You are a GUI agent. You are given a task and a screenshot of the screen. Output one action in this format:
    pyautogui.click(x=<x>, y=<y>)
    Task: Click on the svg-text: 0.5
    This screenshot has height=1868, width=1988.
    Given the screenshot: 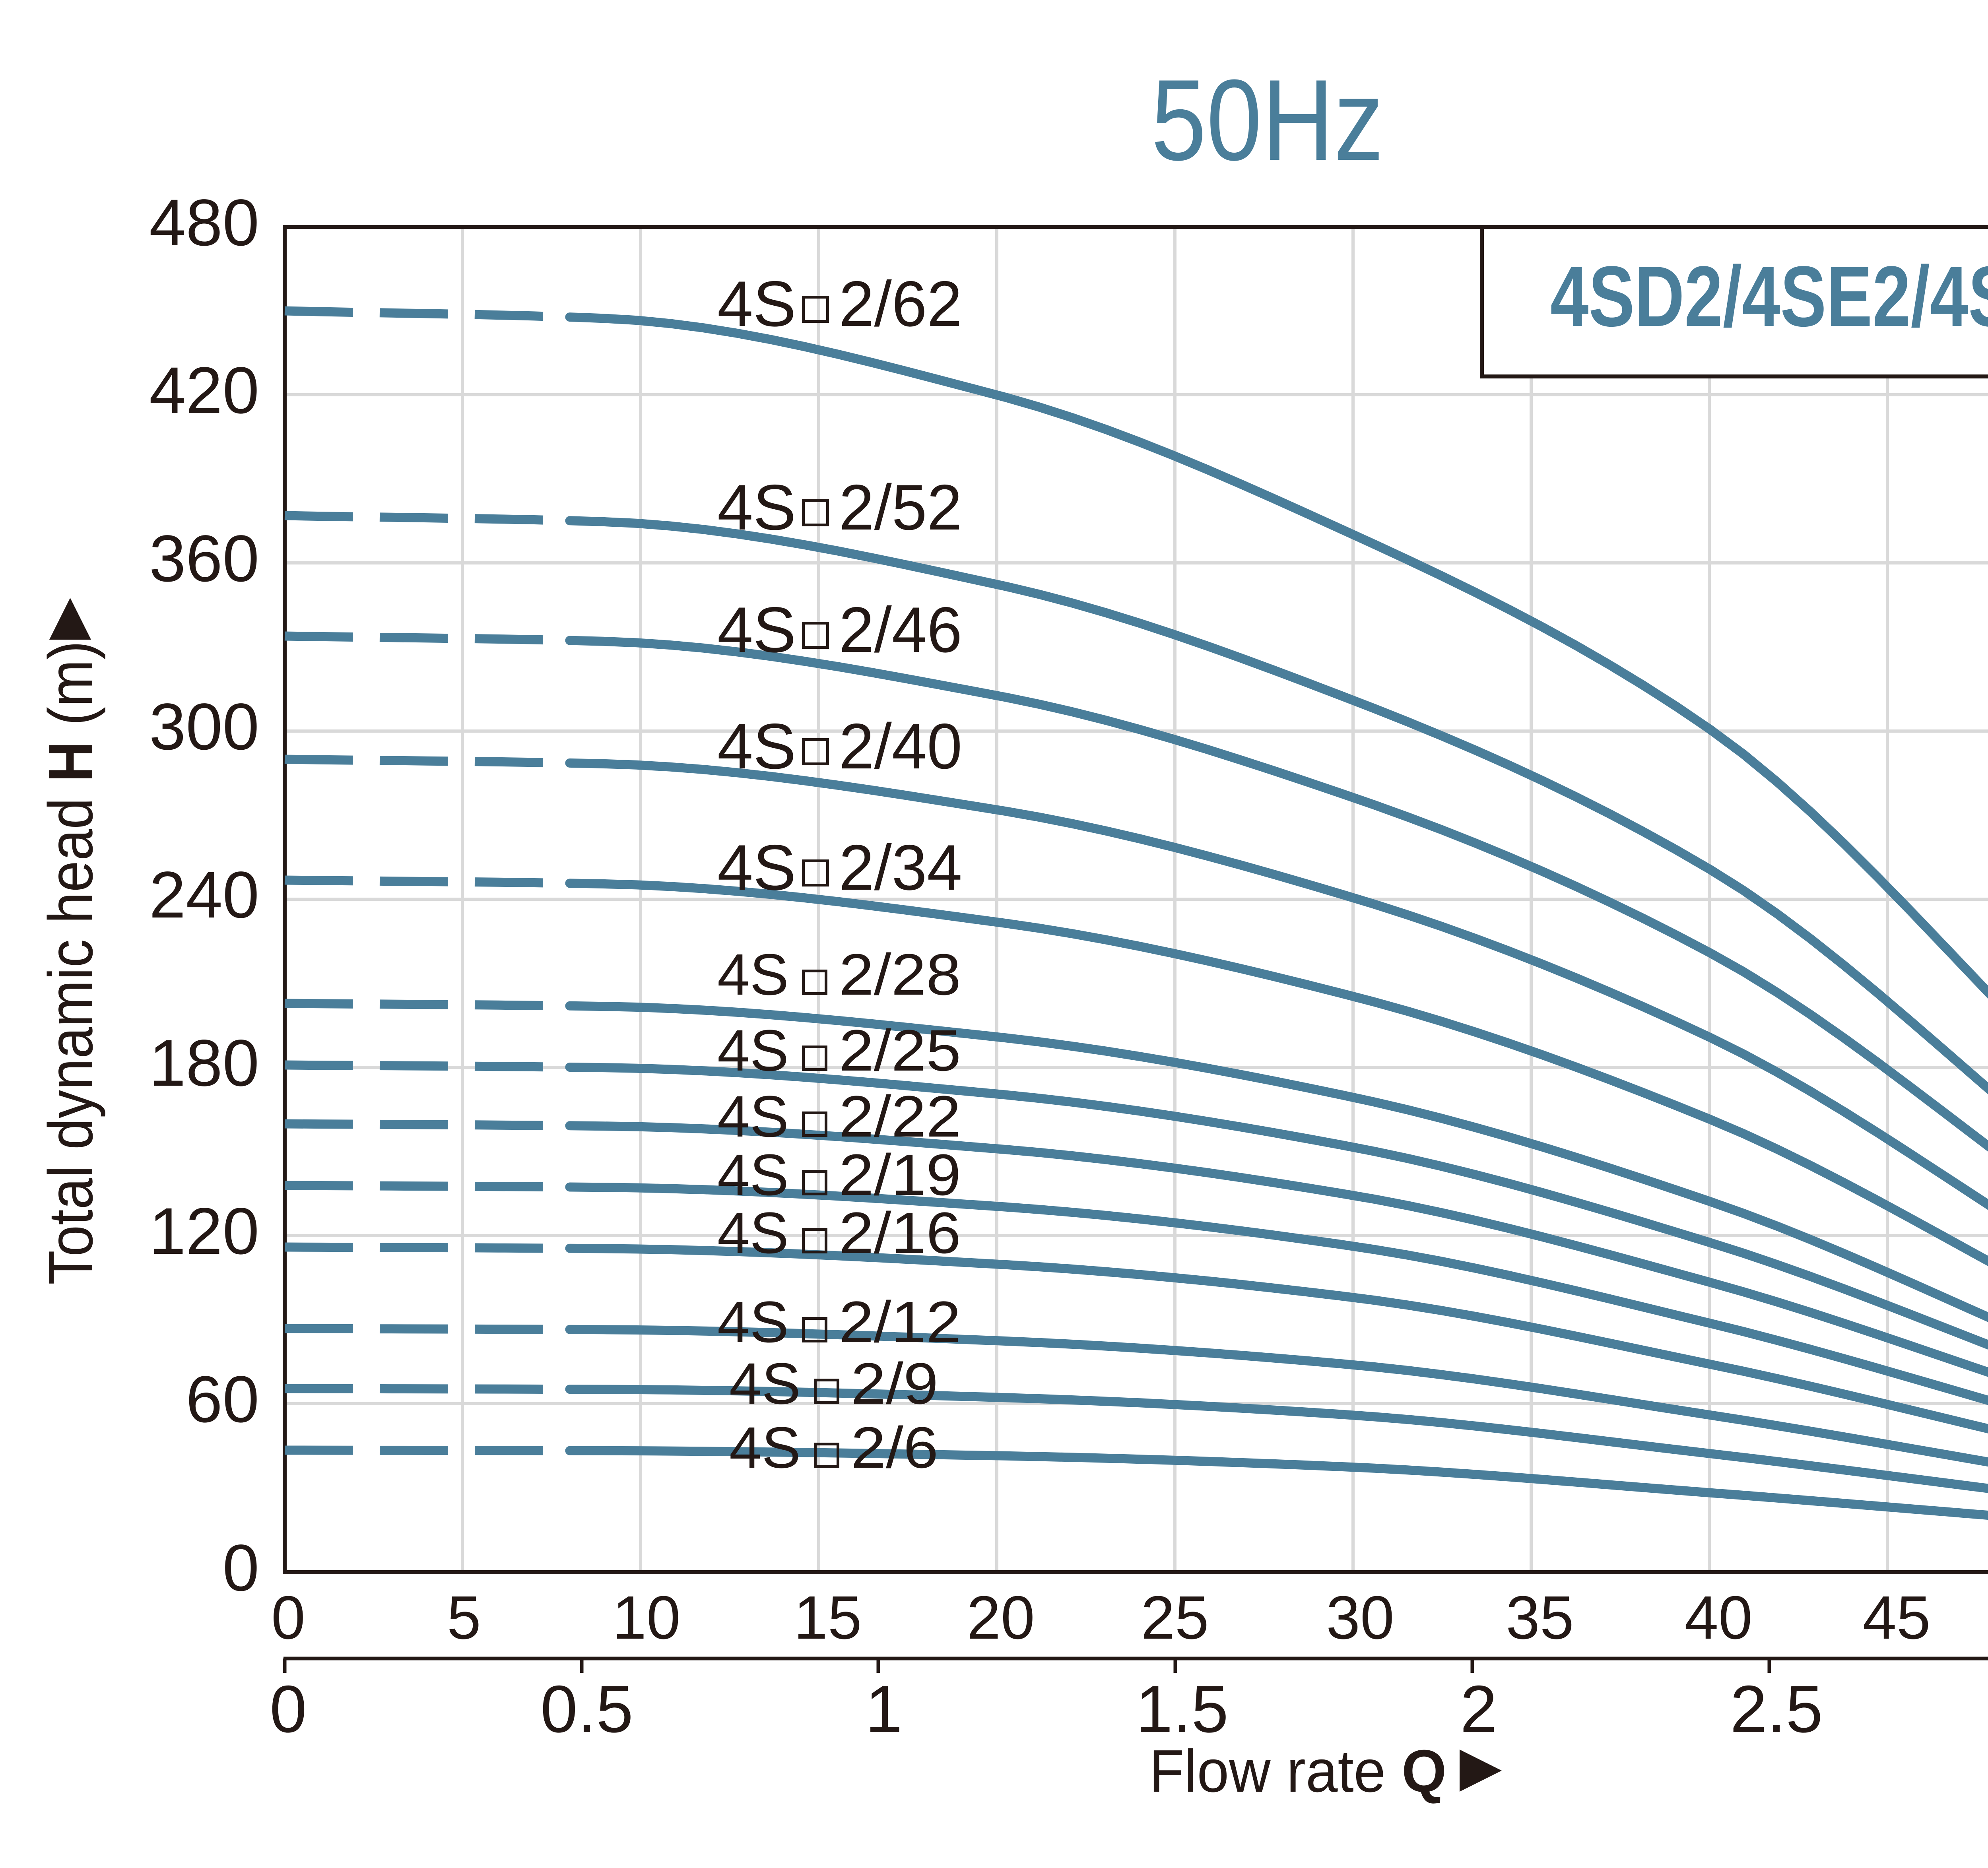 What is the action you would take?
    pyautogui.click(x=586, y=1709)
    